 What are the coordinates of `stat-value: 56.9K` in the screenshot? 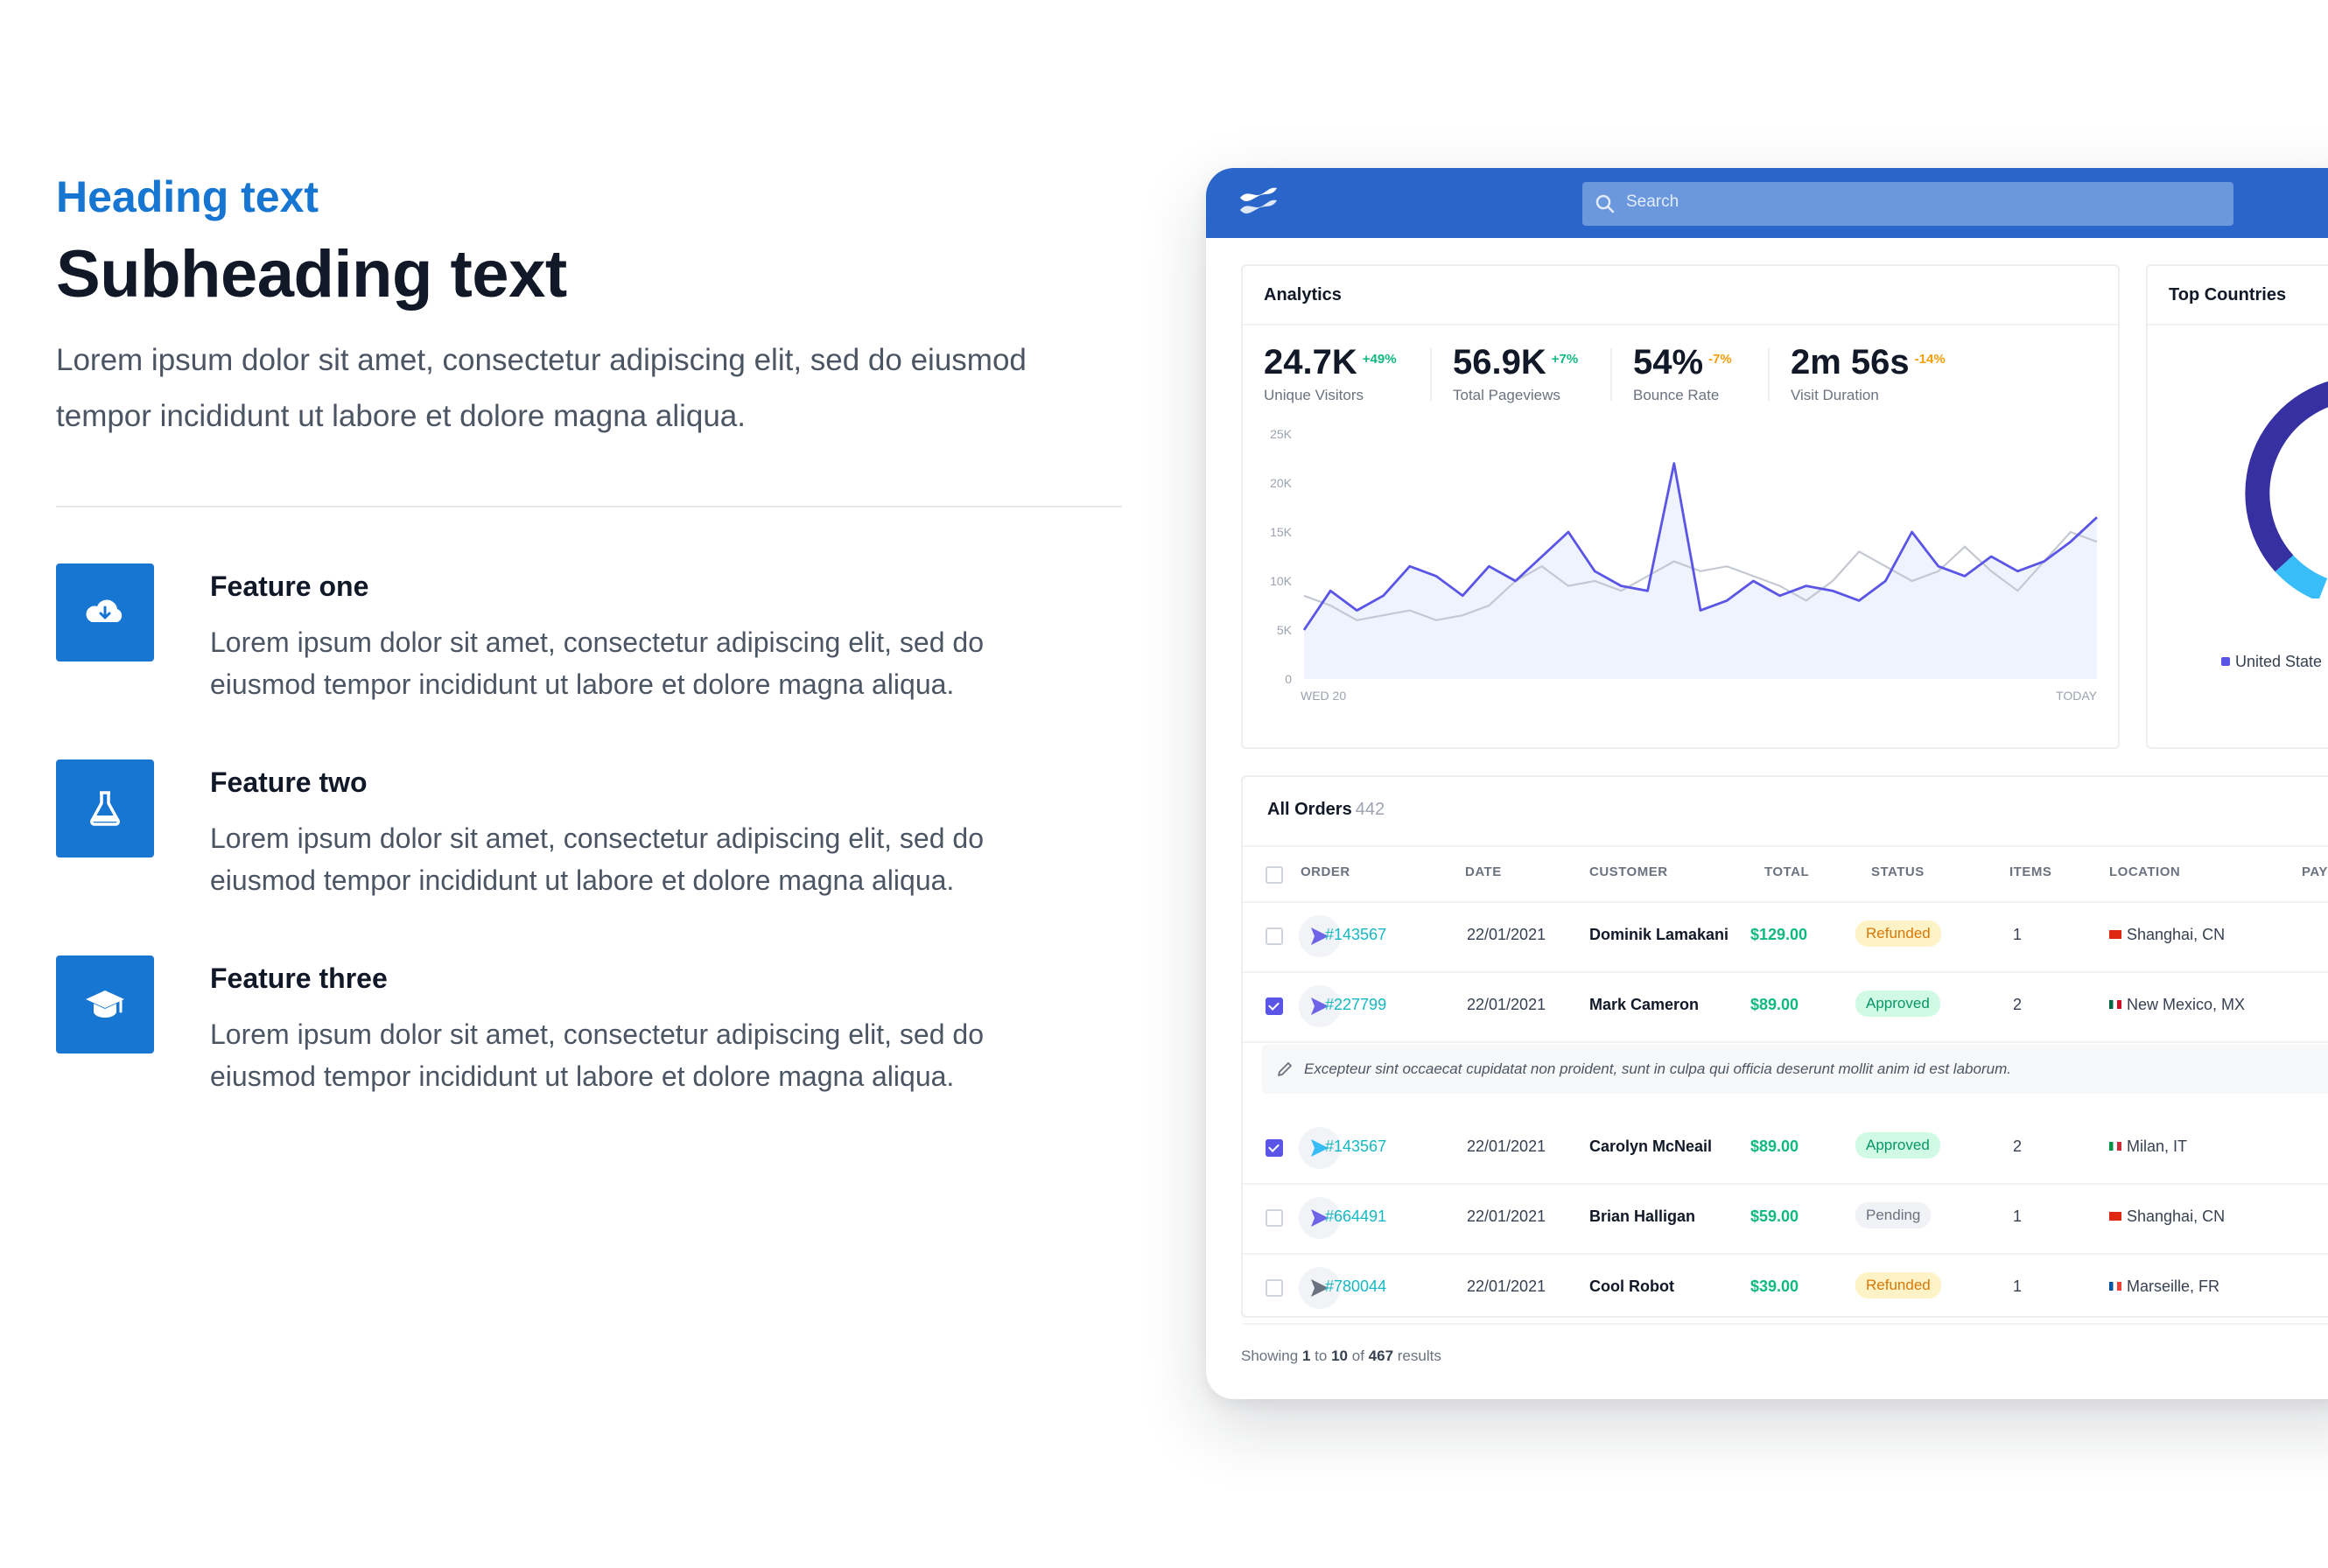 It's located at (1499, 362).